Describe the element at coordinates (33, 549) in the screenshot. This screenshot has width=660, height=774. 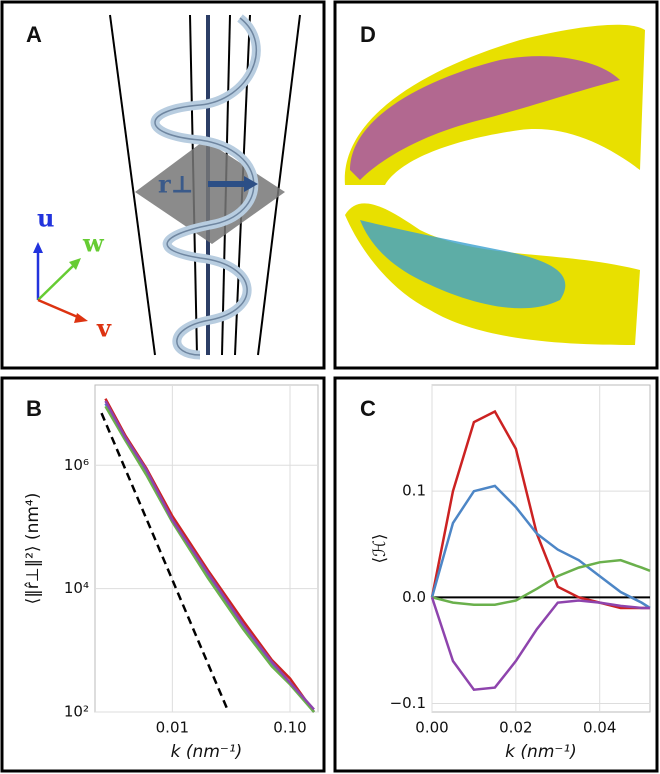
I see `y-axis-label: ⟨‖r̂⊥‖²⟩ (nm⁴)` at that location.